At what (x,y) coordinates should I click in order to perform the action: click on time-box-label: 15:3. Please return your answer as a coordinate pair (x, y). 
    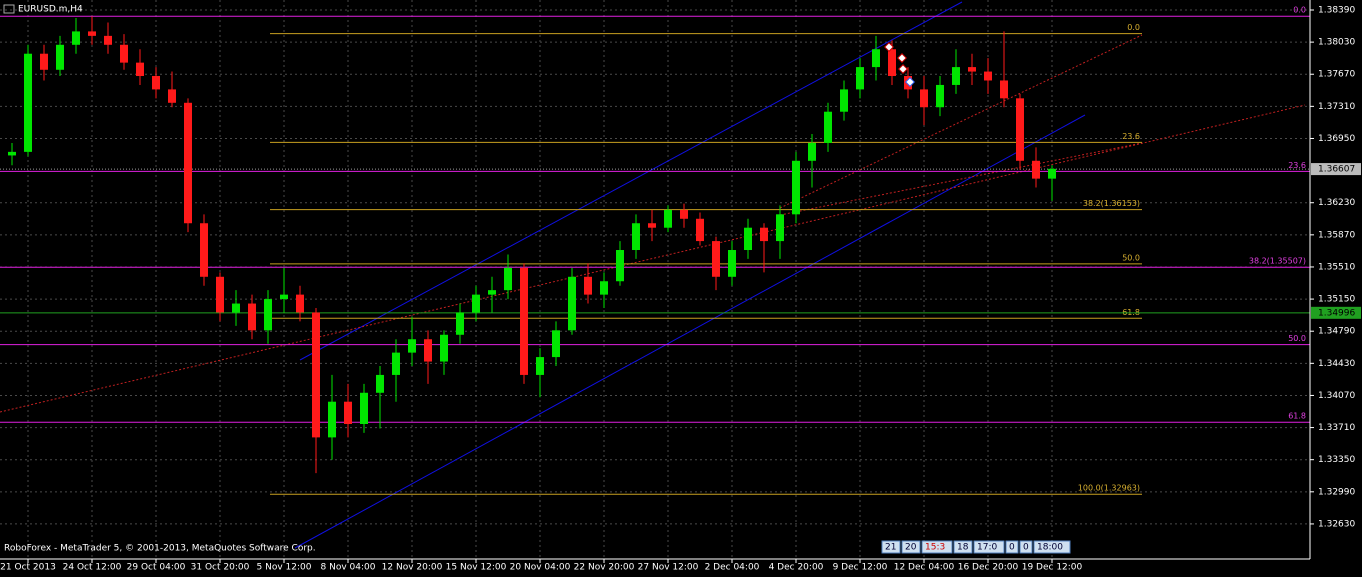
    Looking at the image, I should click on (935, 548).